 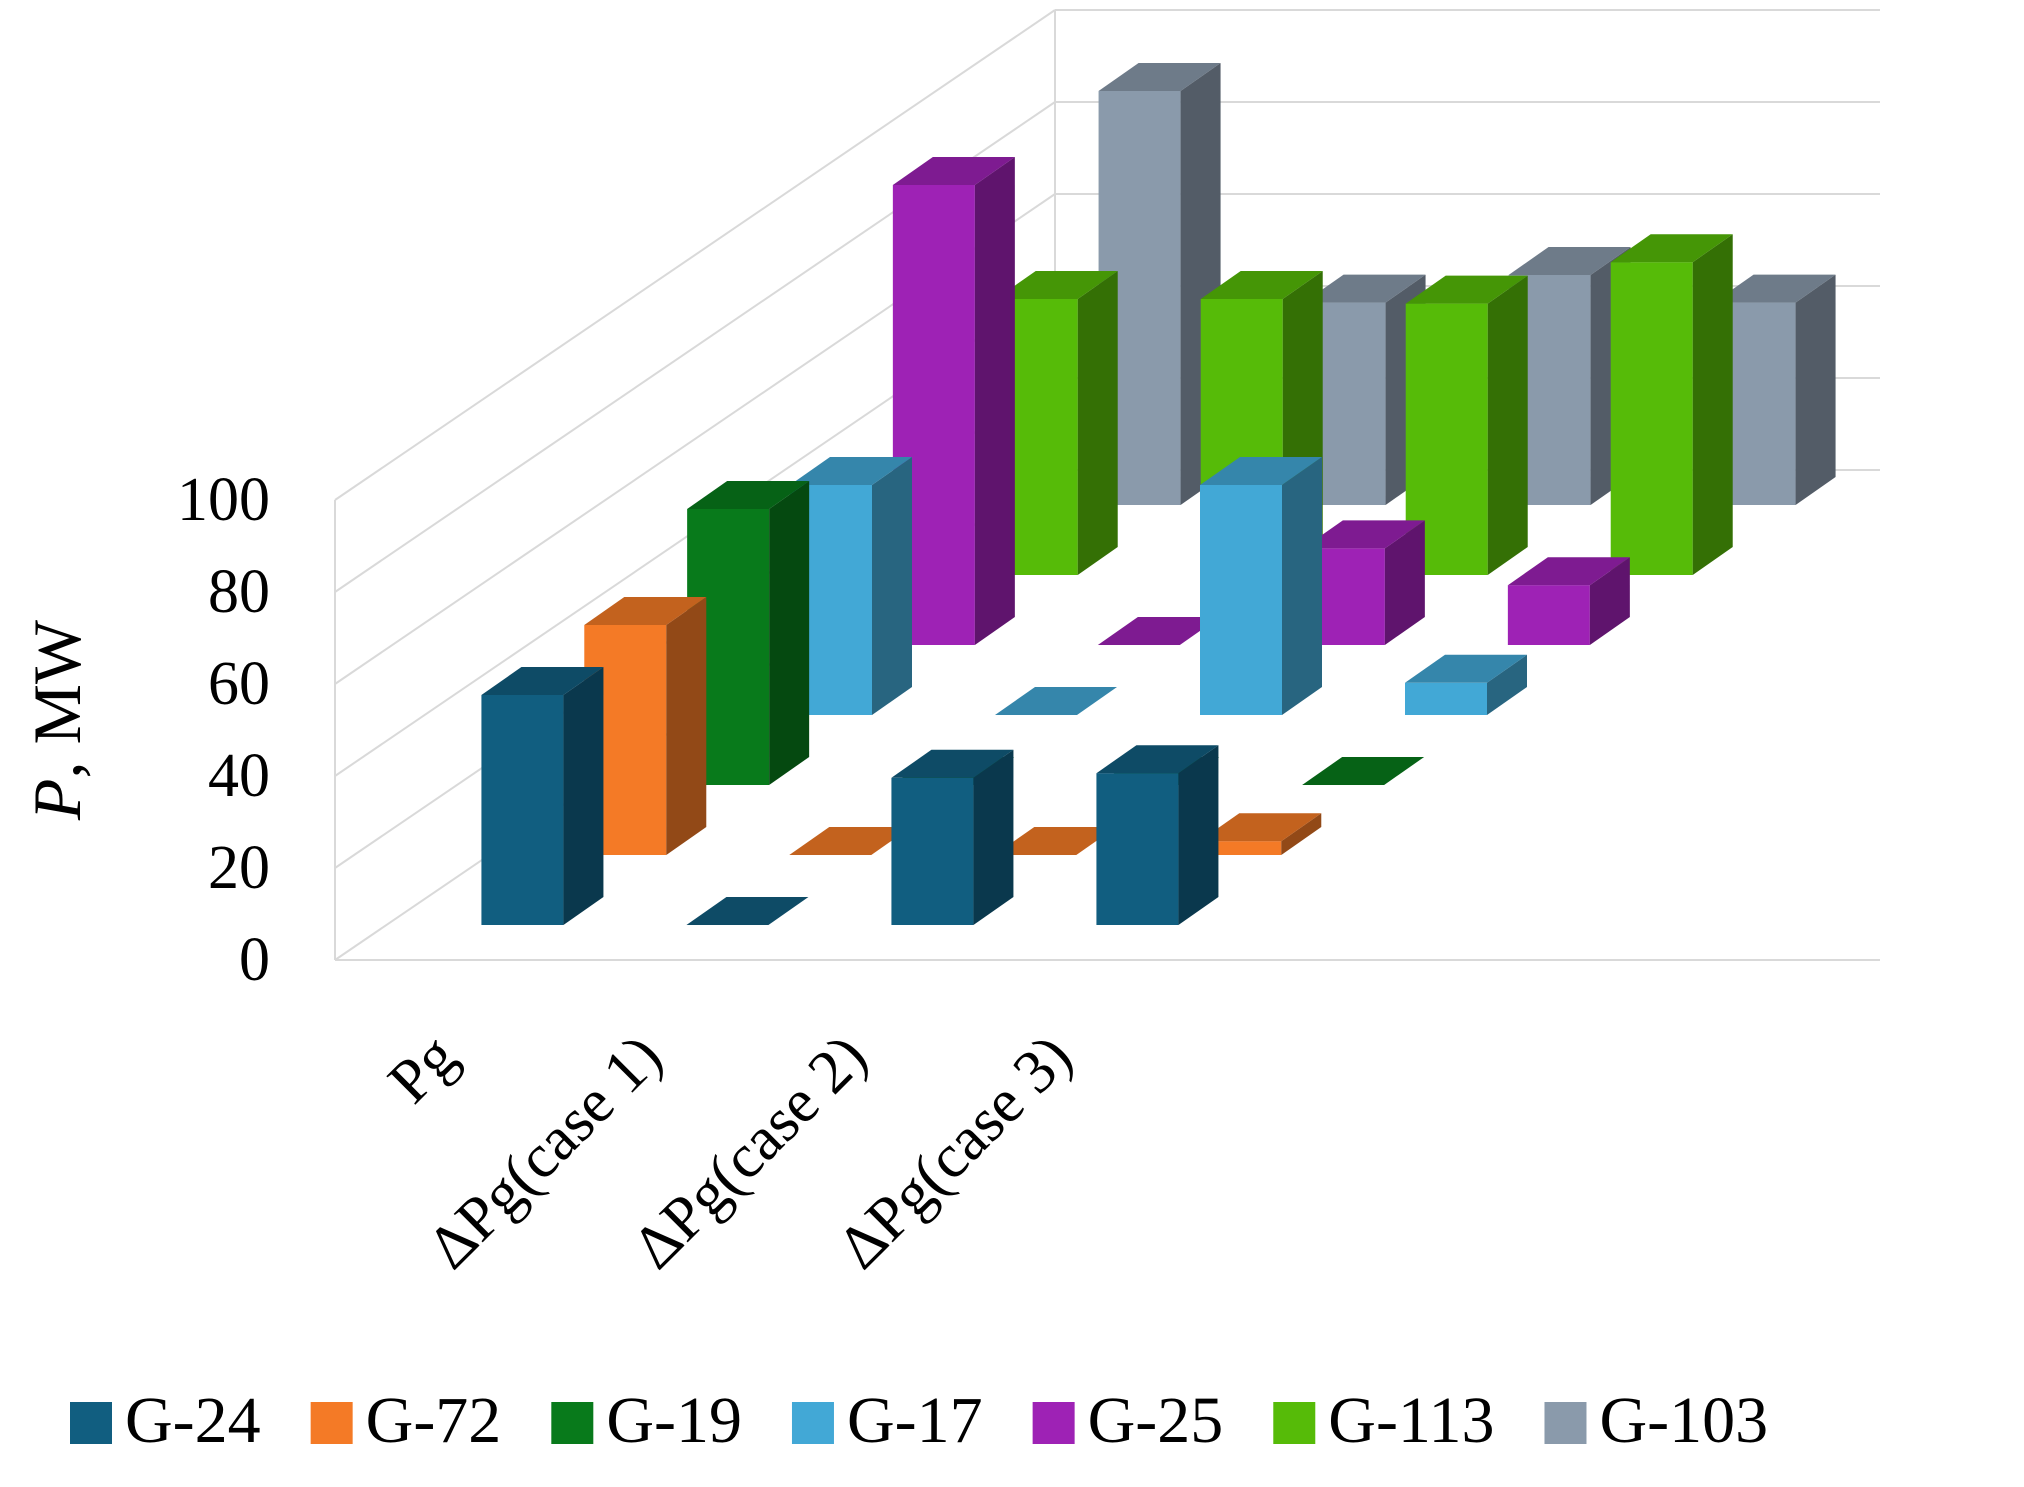 I want to click on bar-g-24-cat3, so click(x=1157, y=835).